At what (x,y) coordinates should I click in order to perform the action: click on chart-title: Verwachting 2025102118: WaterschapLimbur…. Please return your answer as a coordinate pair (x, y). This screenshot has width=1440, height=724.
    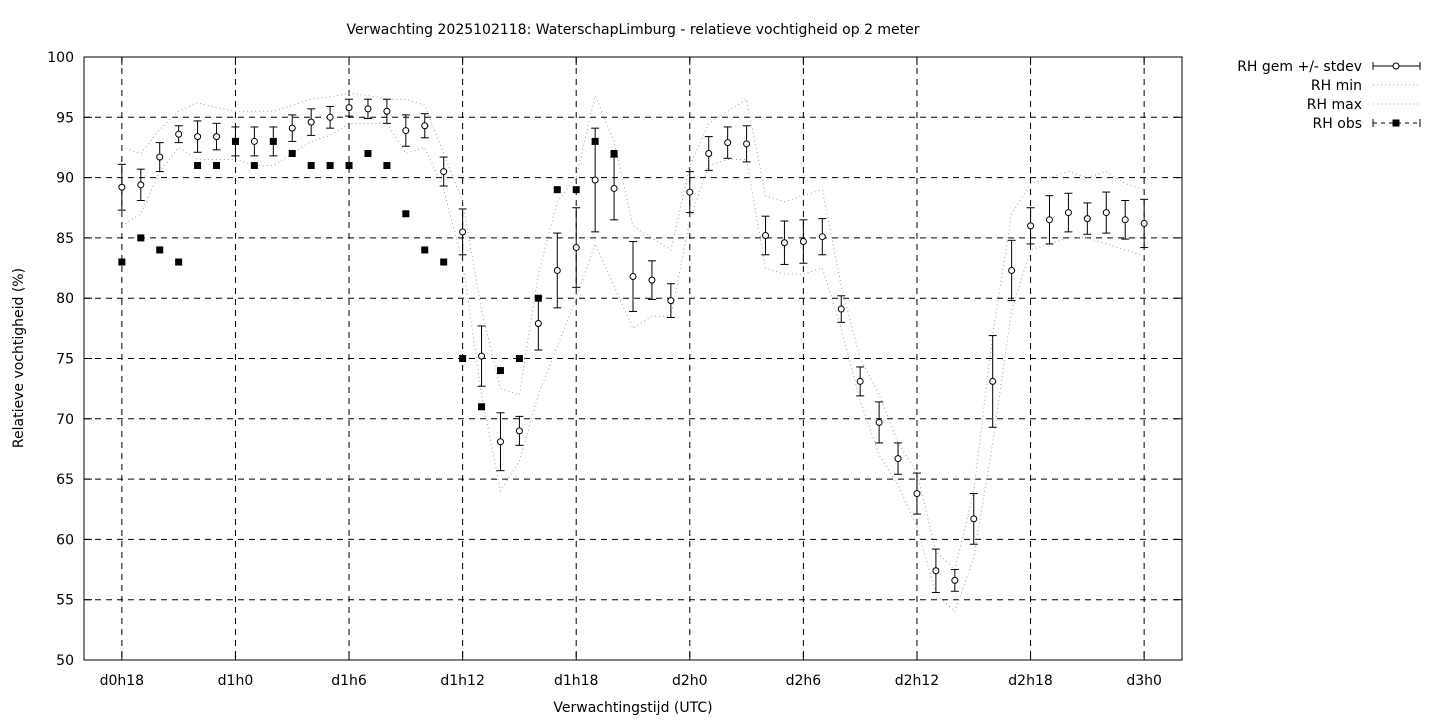
    Looking at the image, I should click on (632, 30).